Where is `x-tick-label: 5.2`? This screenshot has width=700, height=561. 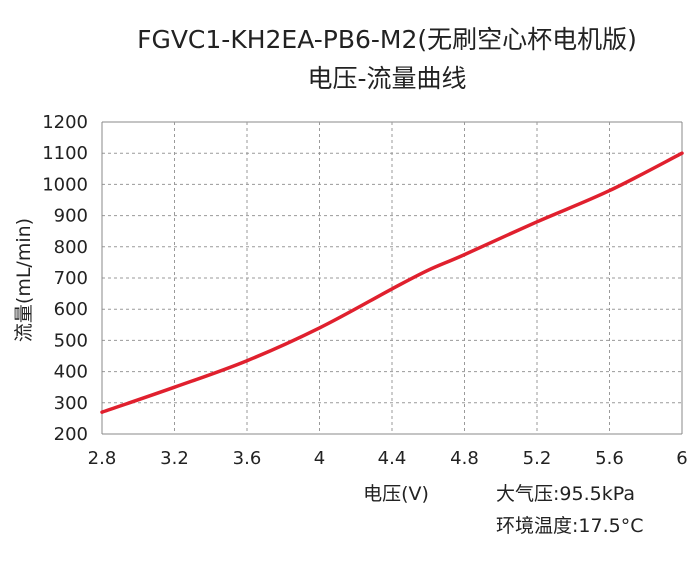 x-tick-label: 5.2 is located at coordinates (537, 458).